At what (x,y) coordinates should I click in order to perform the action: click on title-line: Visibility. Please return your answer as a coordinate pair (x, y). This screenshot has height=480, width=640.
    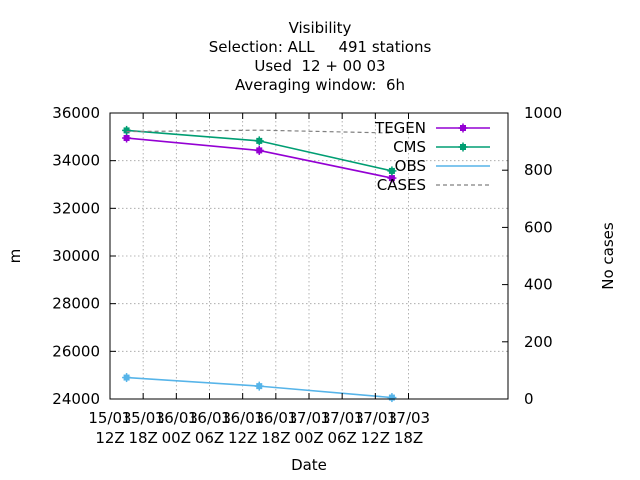
    Looking at the image, I should click on (320, 28).